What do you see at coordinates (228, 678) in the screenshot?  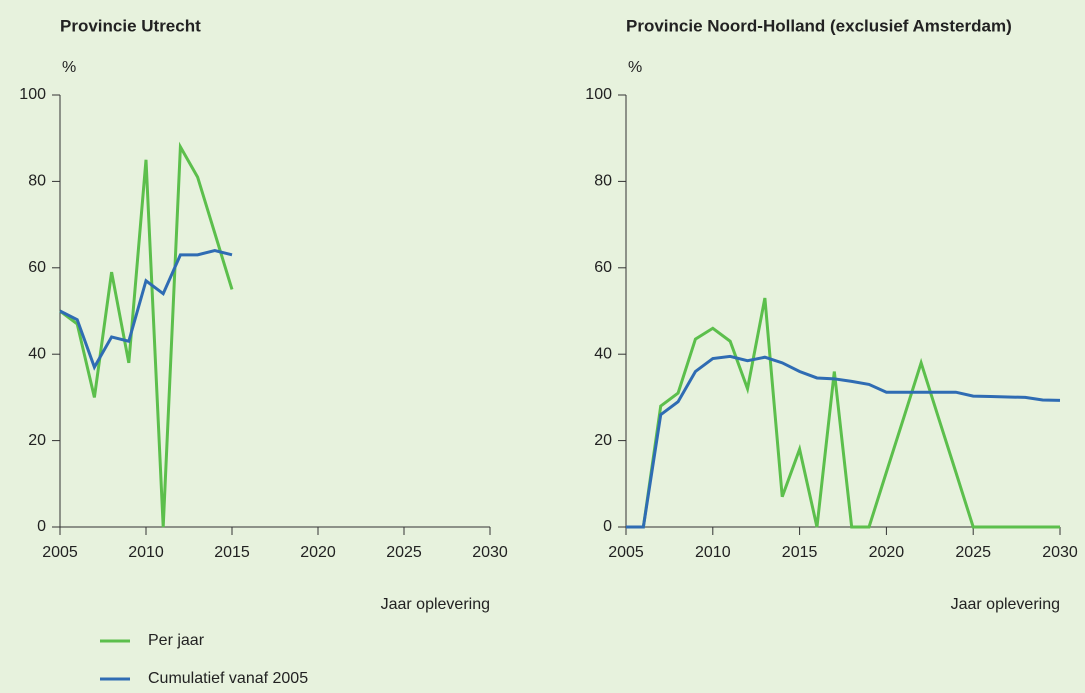 I see `legend-label: Cumulatief vanaf 2005` at bounding box center [228, 678].